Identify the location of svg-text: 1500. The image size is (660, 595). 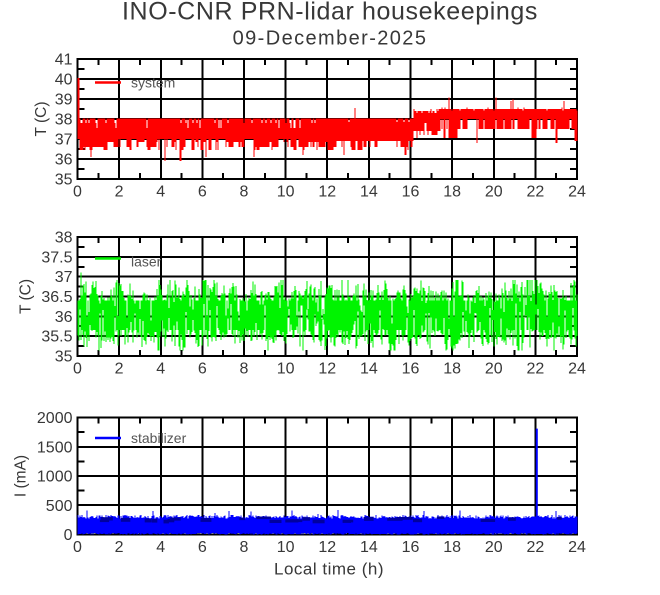
(55, 447).